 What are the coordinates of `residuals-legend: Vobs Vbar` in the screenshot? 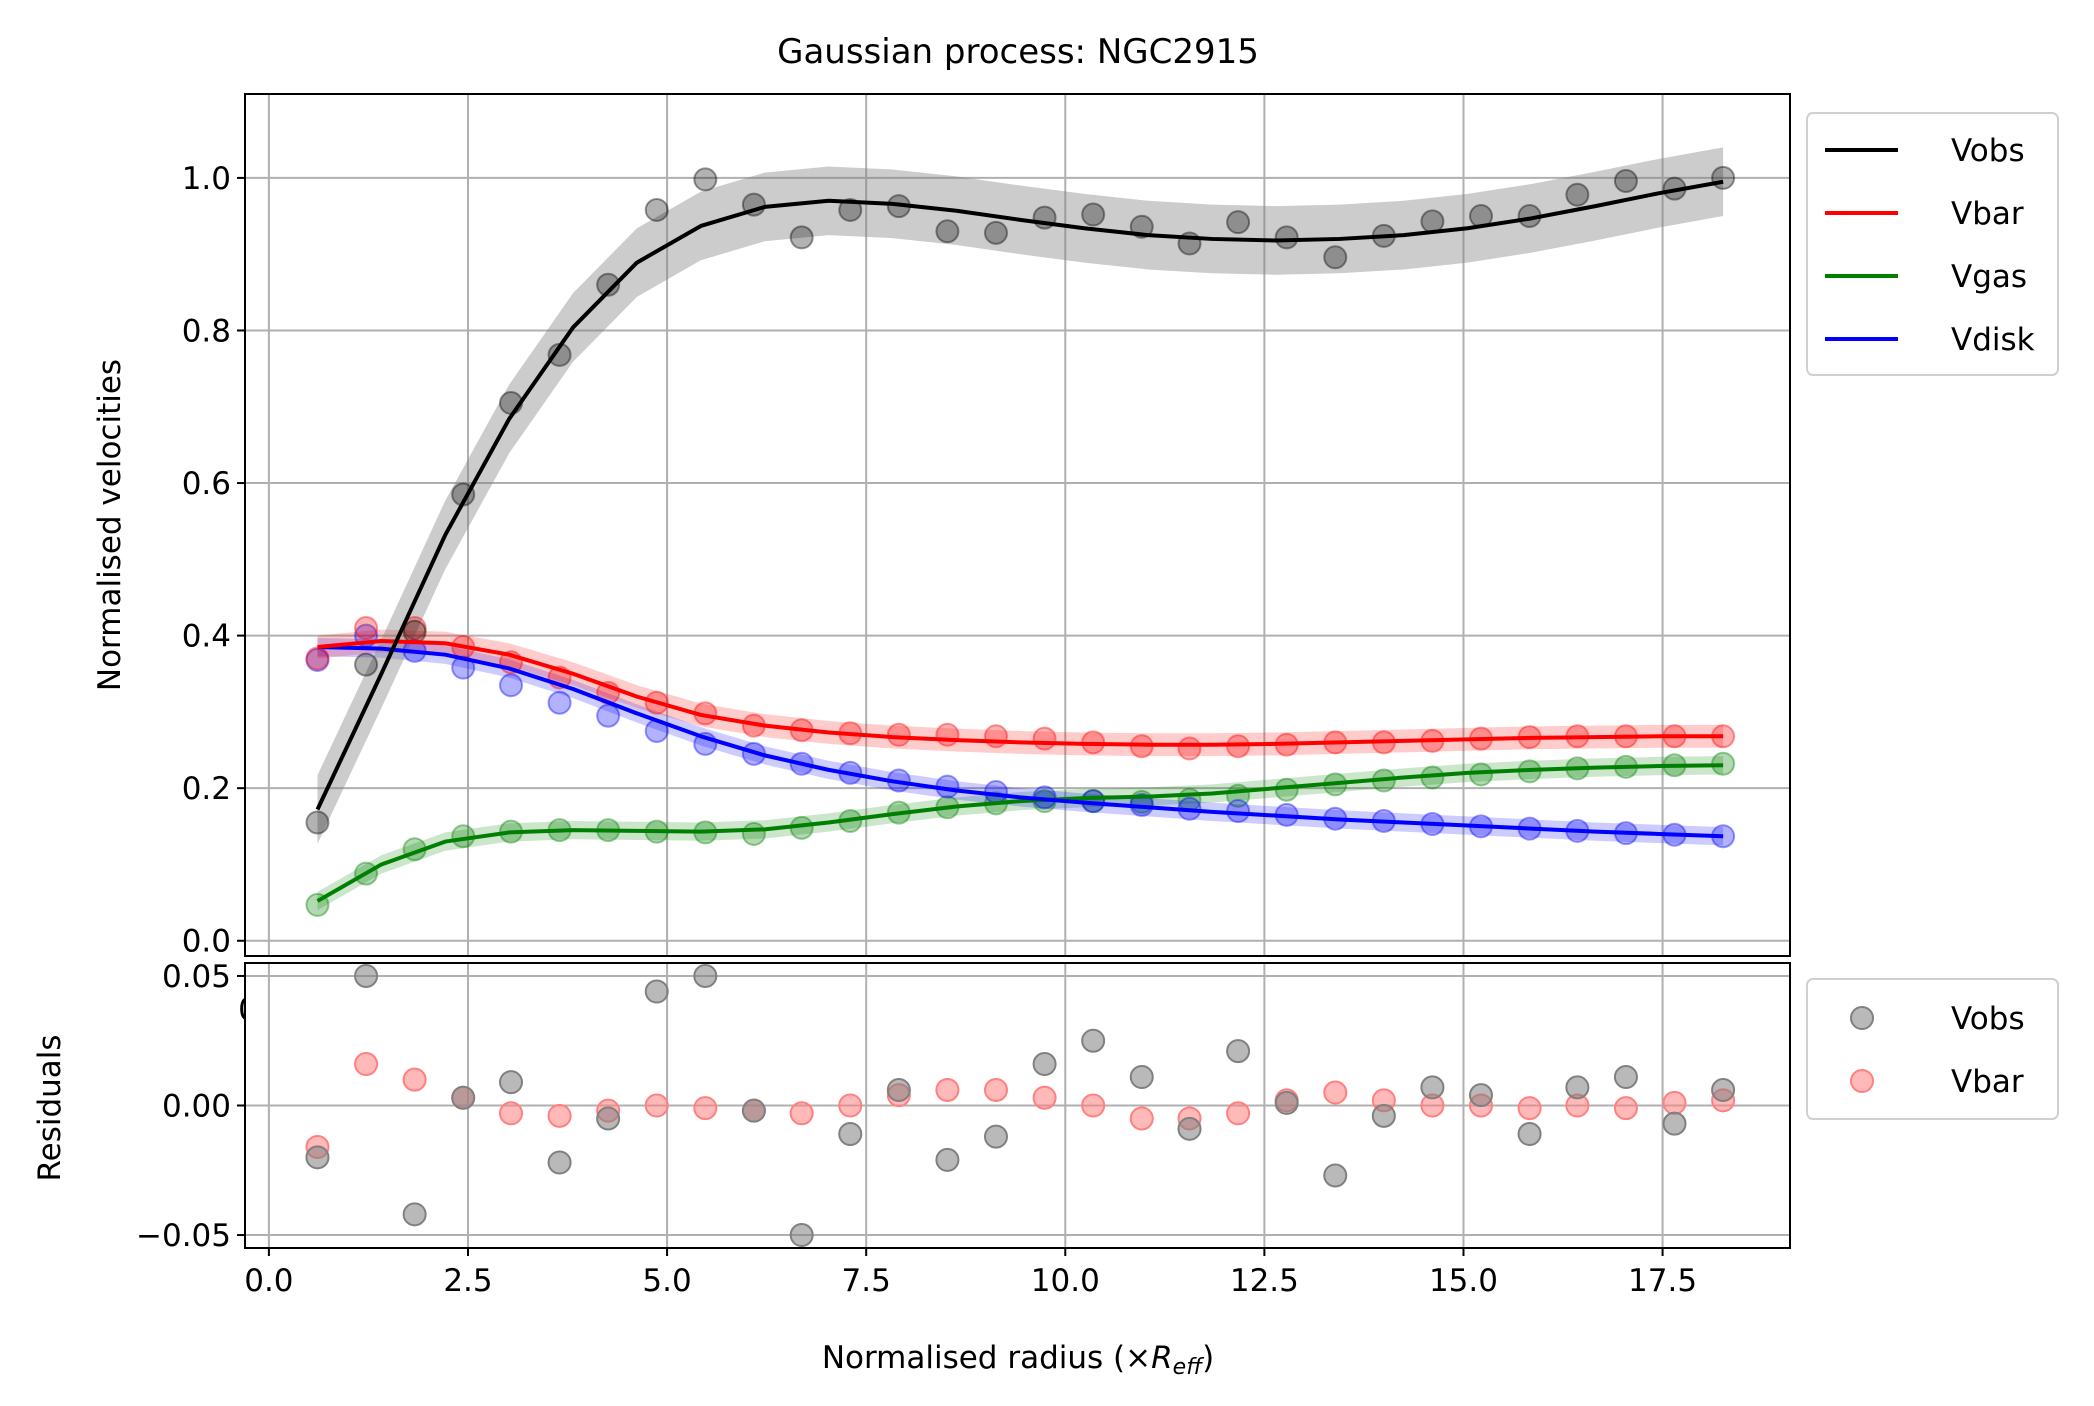 It's located at (1932, 1049).